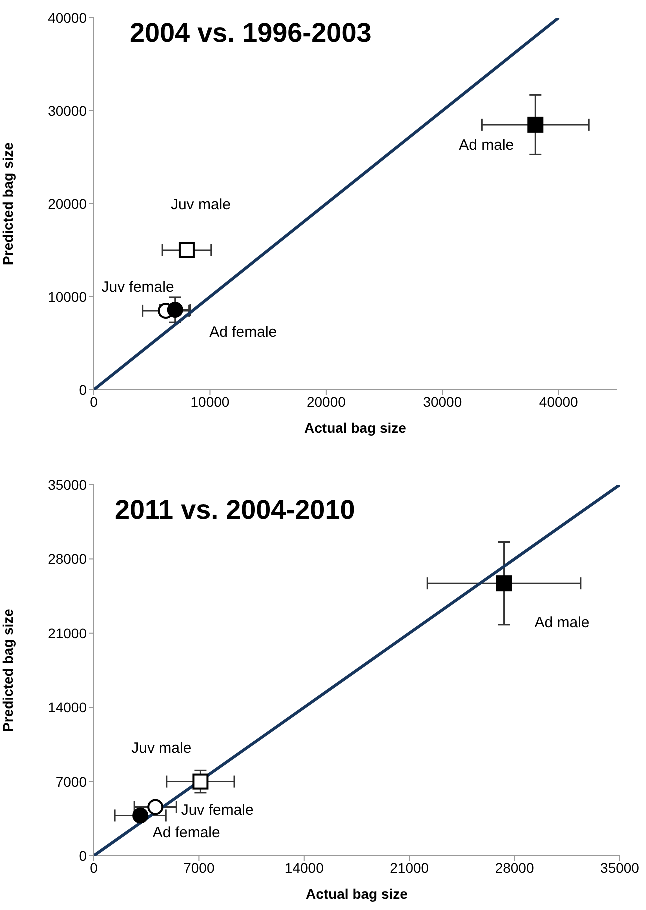  Describe the element at coordinates (486, 145) in the screenshot. I see `series-label: Ad male` at that location.